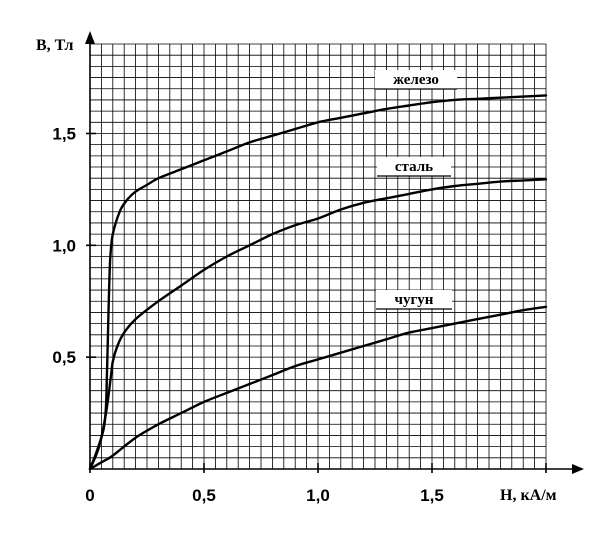  What do you see at coordinates (64, 133) in the screenshot?
I see `y-tick-label: 1,5` at bounding box center [64, 133].